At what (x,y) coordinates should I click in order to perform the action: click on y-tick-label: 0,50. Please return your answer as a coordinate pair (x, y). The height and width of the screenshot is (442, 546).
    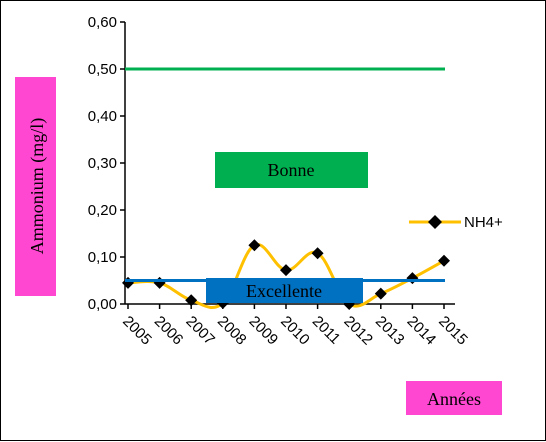
    Looking at the image, I should click on (102, 69).